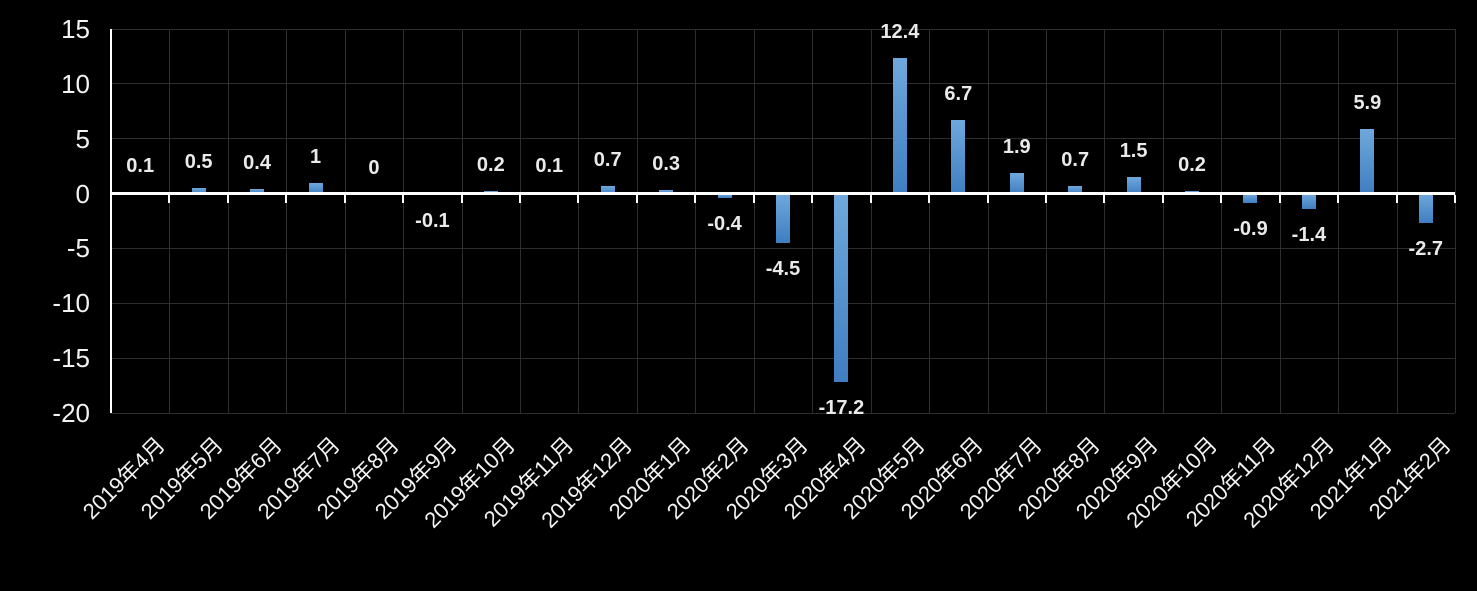 The image size is (1477, 591). Describe the element at coordinates (71, 413) in the screenshot. I see `y-axis-tick-label: -20` at that location.